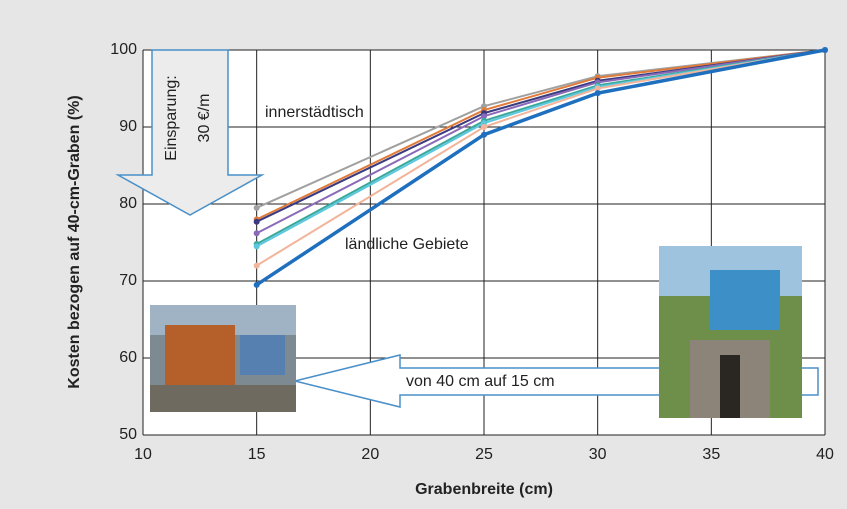 This screenshot has width=847, height=509. I want to click on y-tick-label: 60, so click(128, 357).